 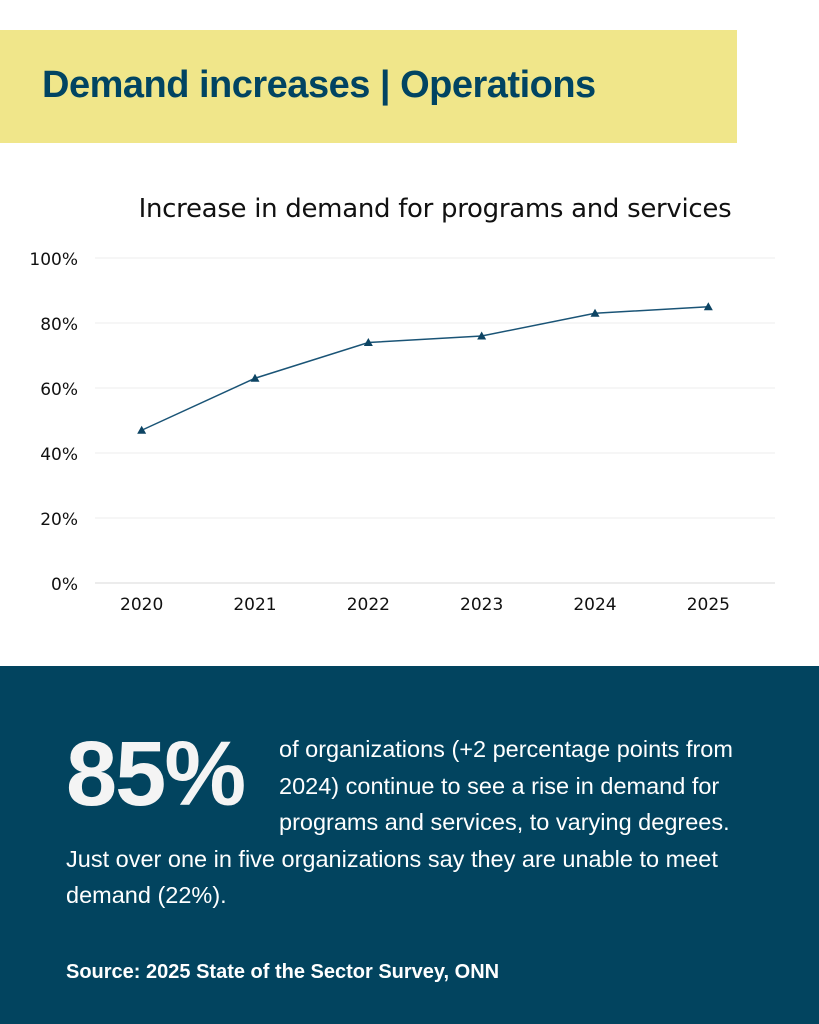 I want to click on y-tick-label: 0%, so click(x=64, y=585).